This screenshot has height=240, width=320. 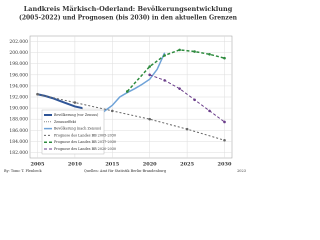 What do you see at coordinates (18, 98) in the screenshot?
I see `y-tick-label: 192.000` at bounding box center [18, 98].